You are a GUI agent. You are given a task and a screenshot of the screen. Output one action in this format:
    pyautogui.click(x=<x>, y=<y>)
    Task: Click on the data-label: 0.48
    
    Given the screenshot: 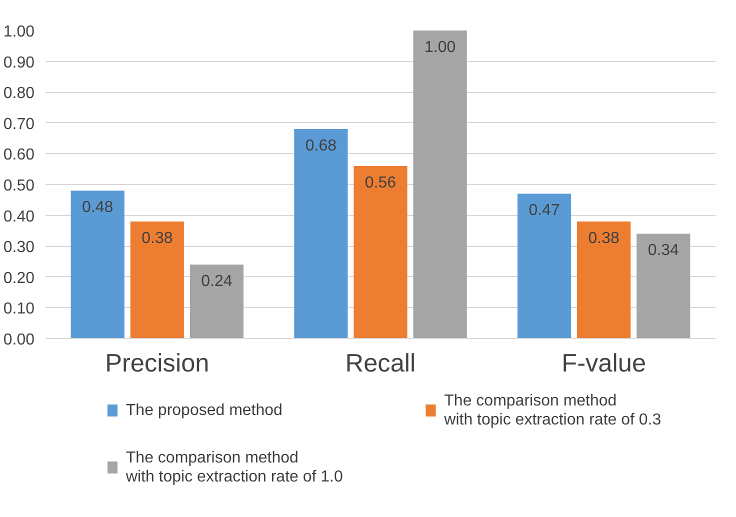 What is the action you would take?
    pyautogui.click(x=98, y=207)
    